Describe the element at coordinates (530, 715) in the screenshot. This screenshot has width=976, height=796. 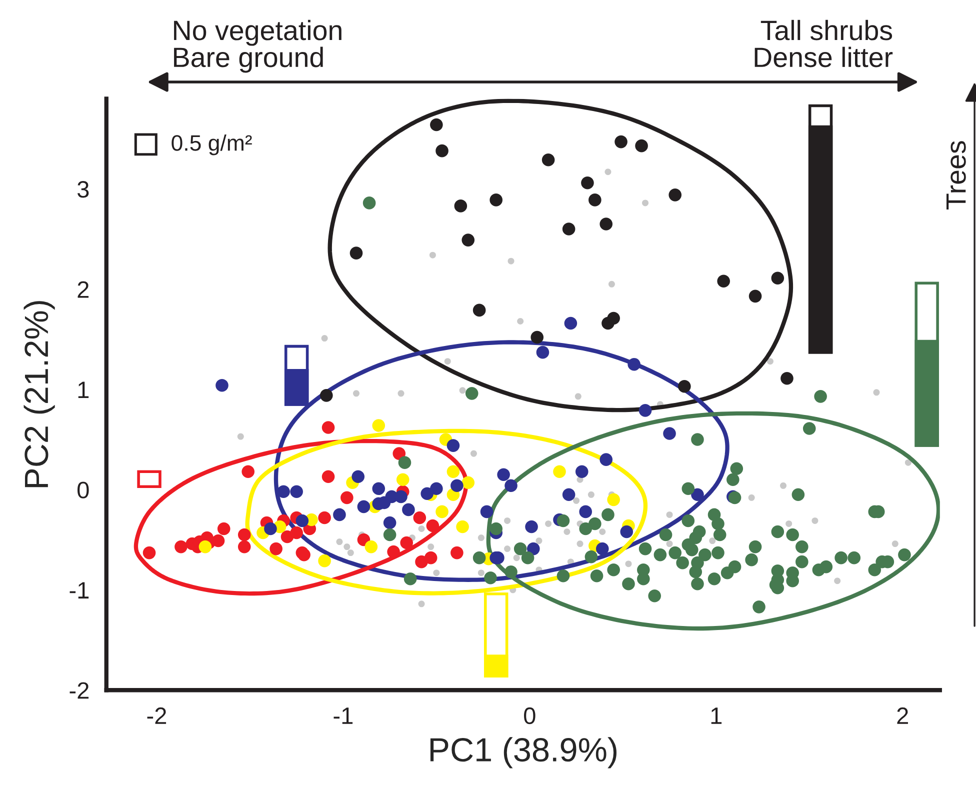
I see `x-tick-label: 0` at that location.